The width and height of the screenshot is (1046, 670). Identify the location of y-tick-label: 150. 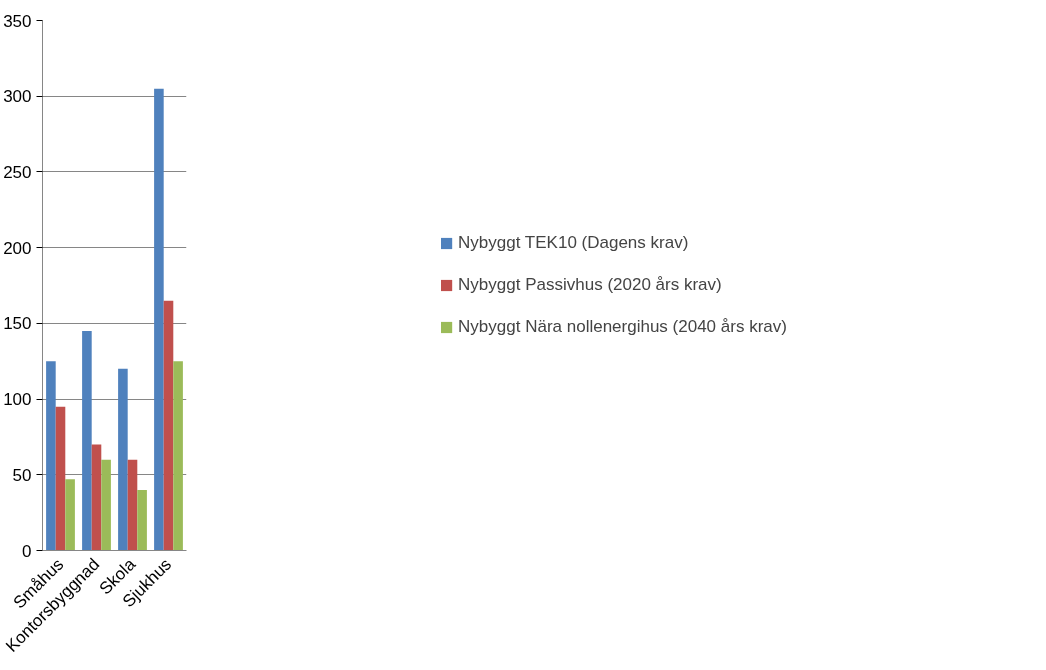
(17, 324).